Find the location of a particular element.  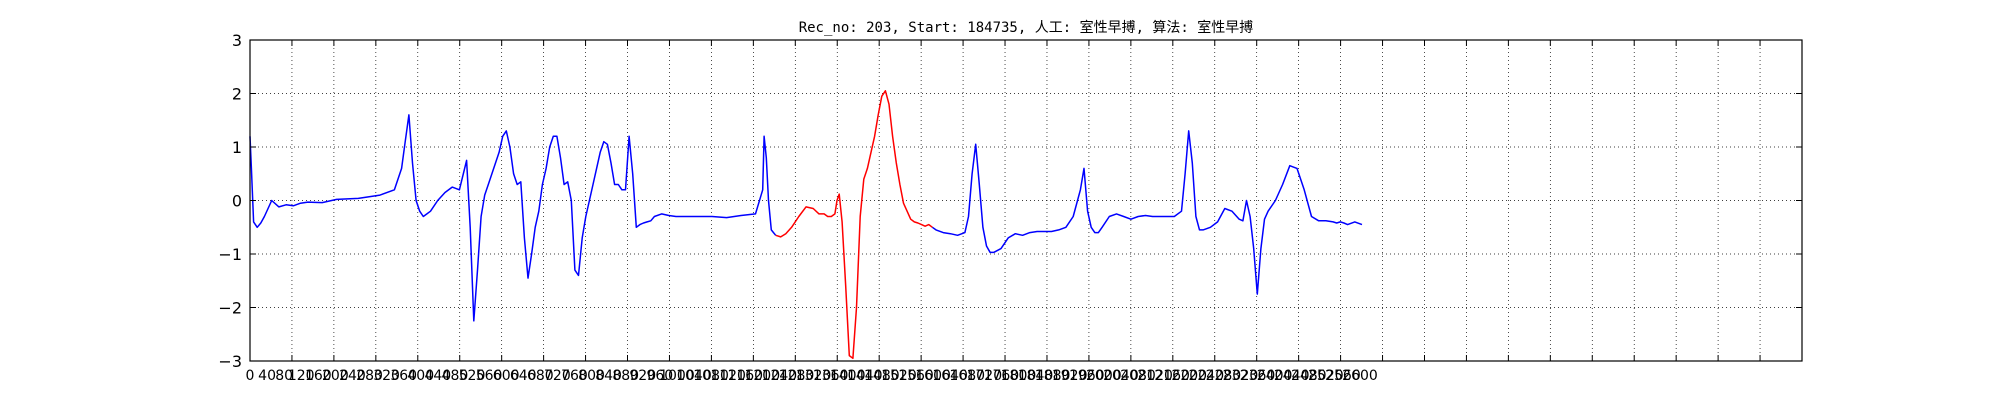

x-tick-label: 2200 is located at coordinates (1189, 376).